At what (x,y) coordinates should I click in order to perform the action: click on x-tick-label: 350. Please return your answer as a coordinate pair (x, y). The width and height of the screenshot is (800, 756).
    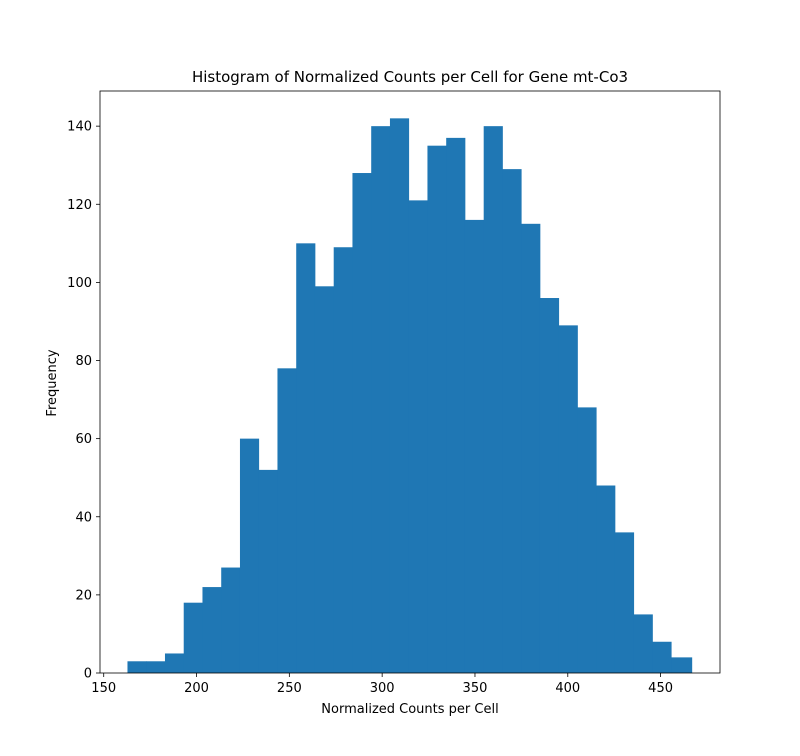
    Looking at the image, I should click on (475, 688).